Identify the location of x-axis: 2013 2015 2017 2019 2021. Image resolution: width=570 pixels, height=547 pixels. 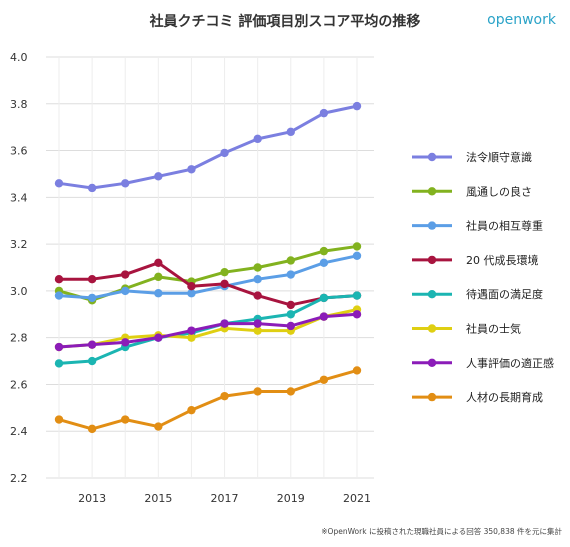
(224, 498).